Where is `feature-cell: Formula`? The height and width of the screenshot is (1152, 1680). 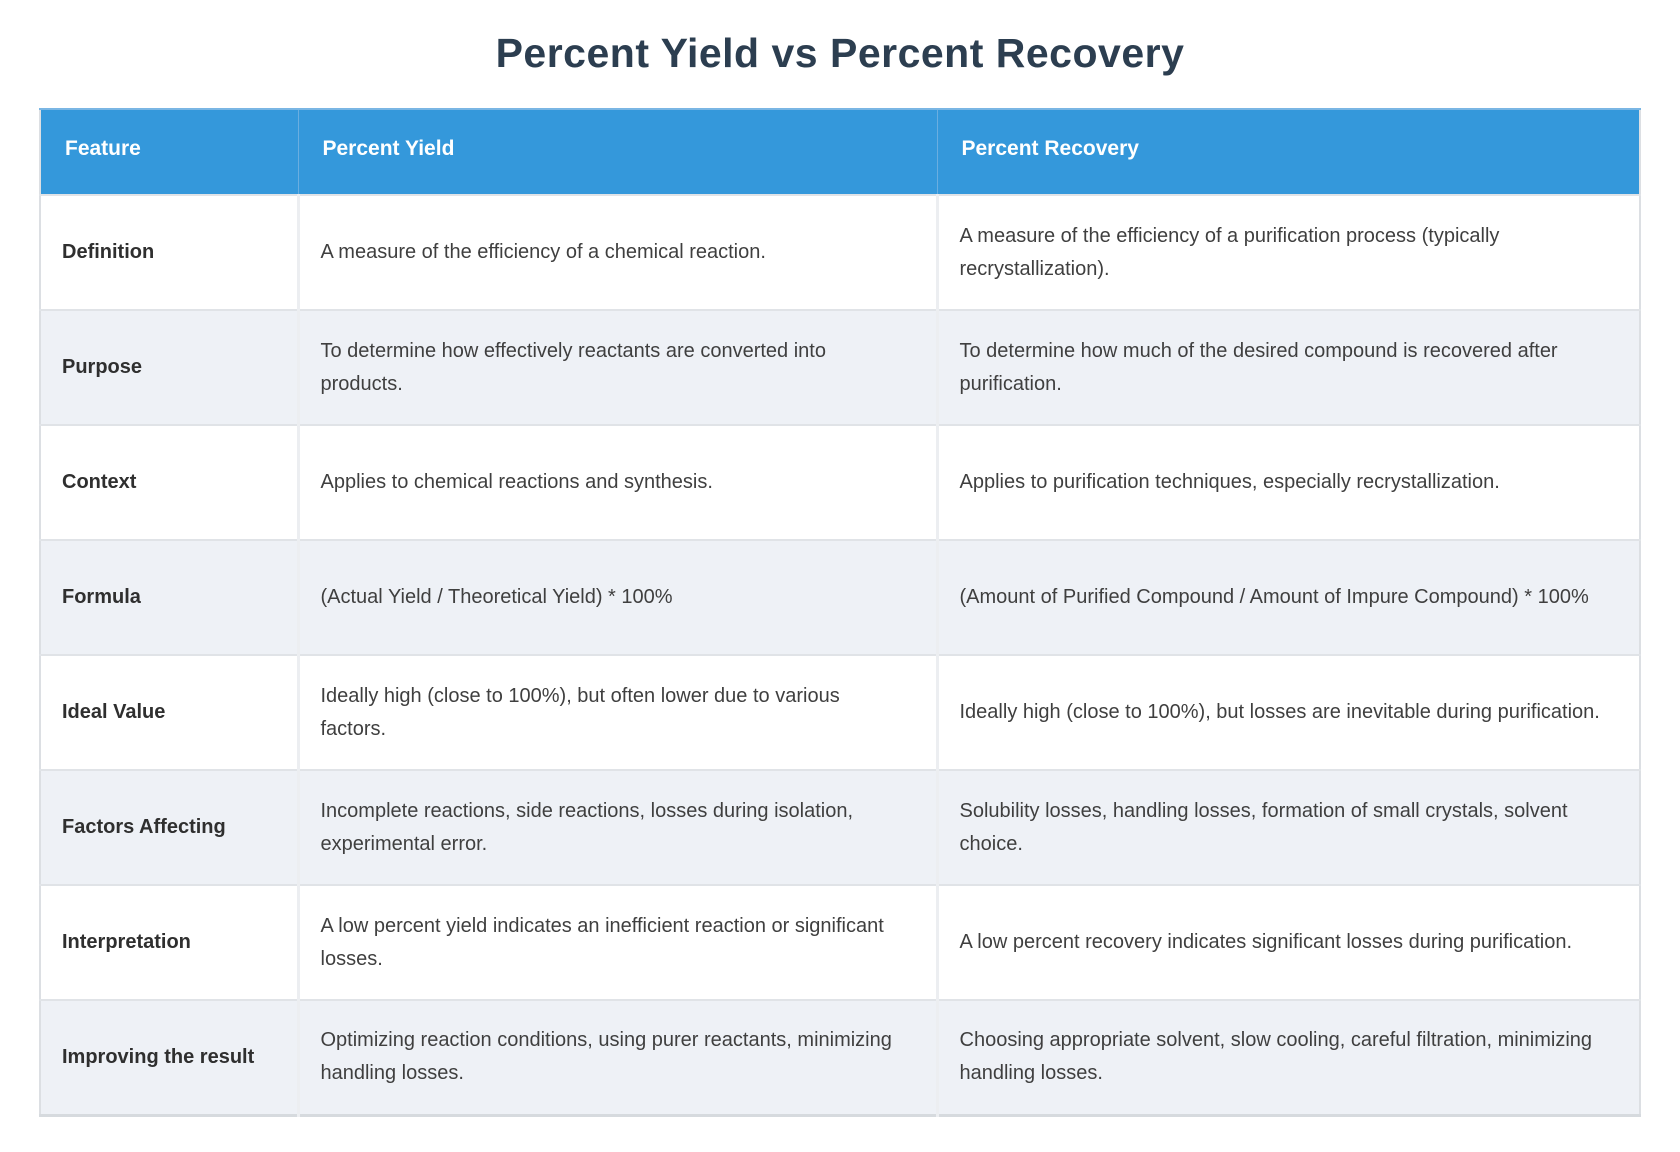 feature-cell: Formula is located at coordinates (170, 597).